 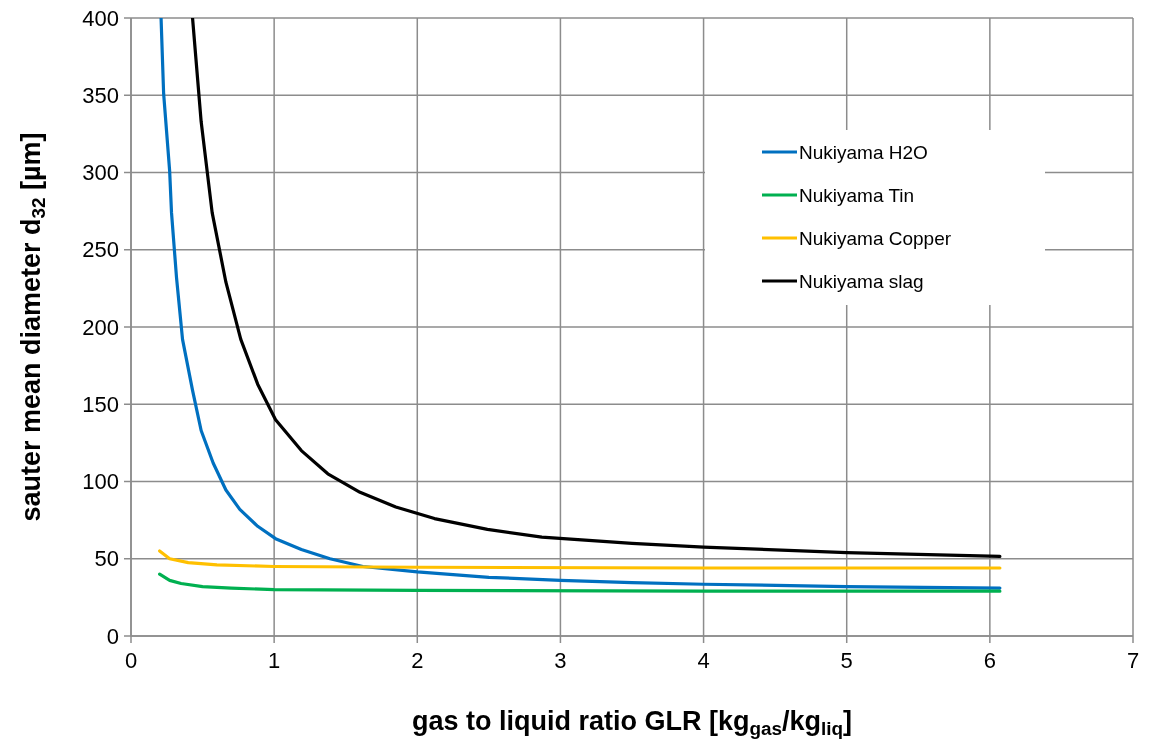 I want to click on legend-label: Nukiyama H2O, so click(x=863, y=152).